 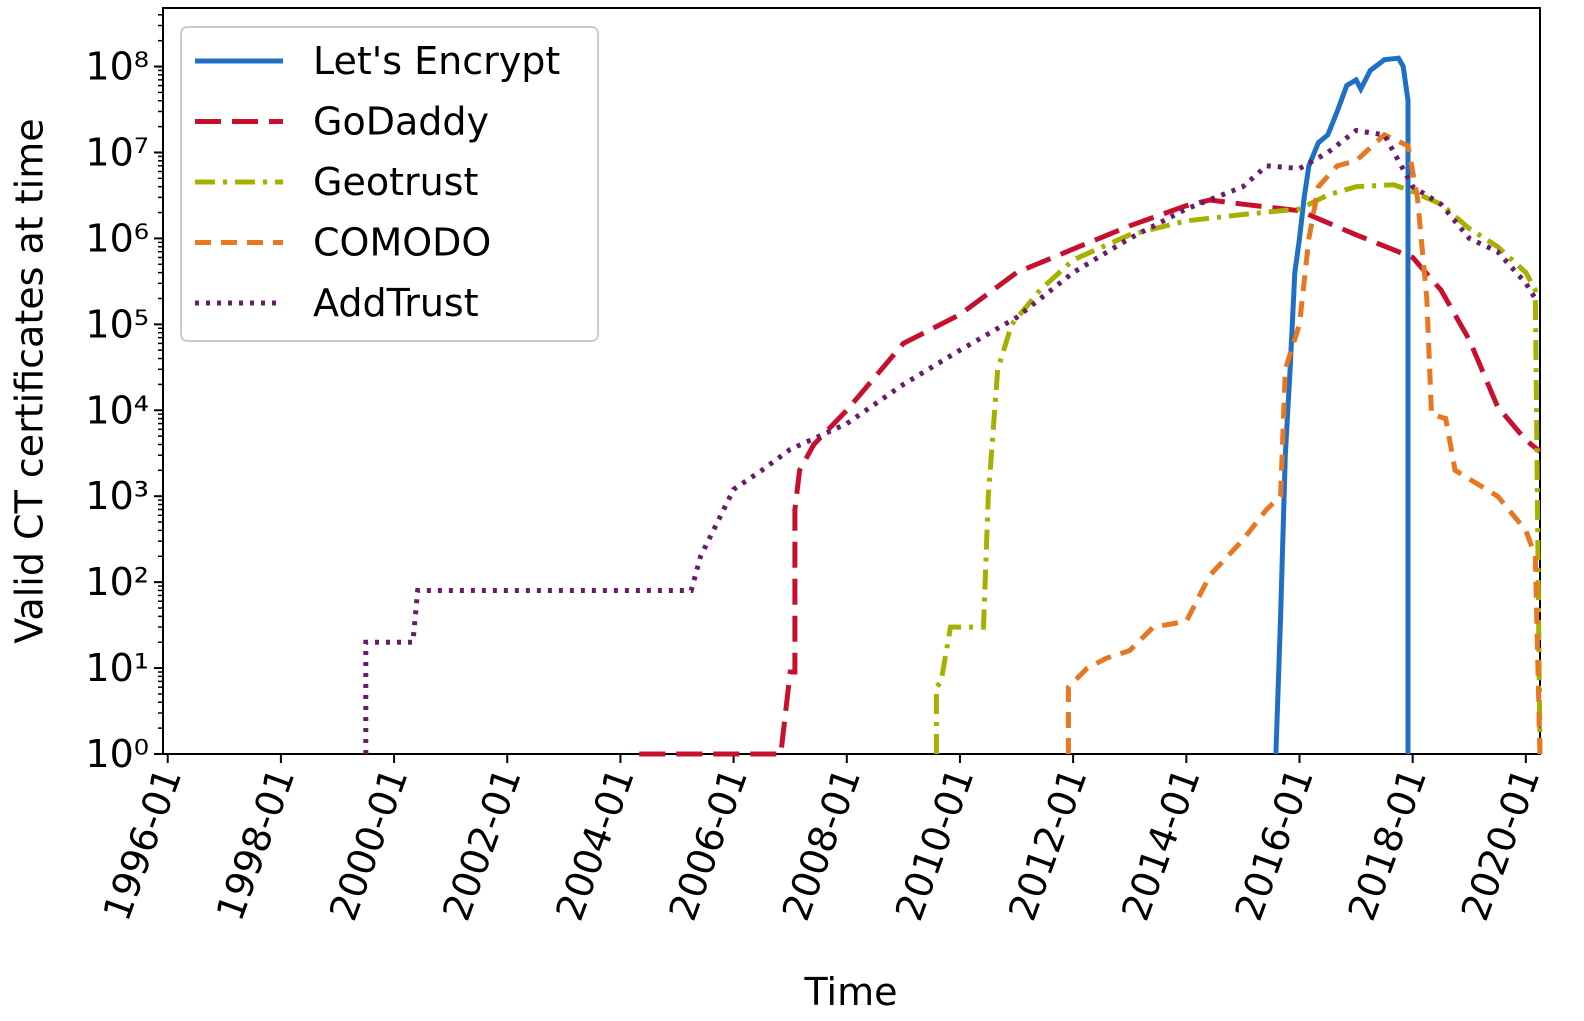 I want to click on x-tick-label: 2010-01, so click(x=935, y=844).